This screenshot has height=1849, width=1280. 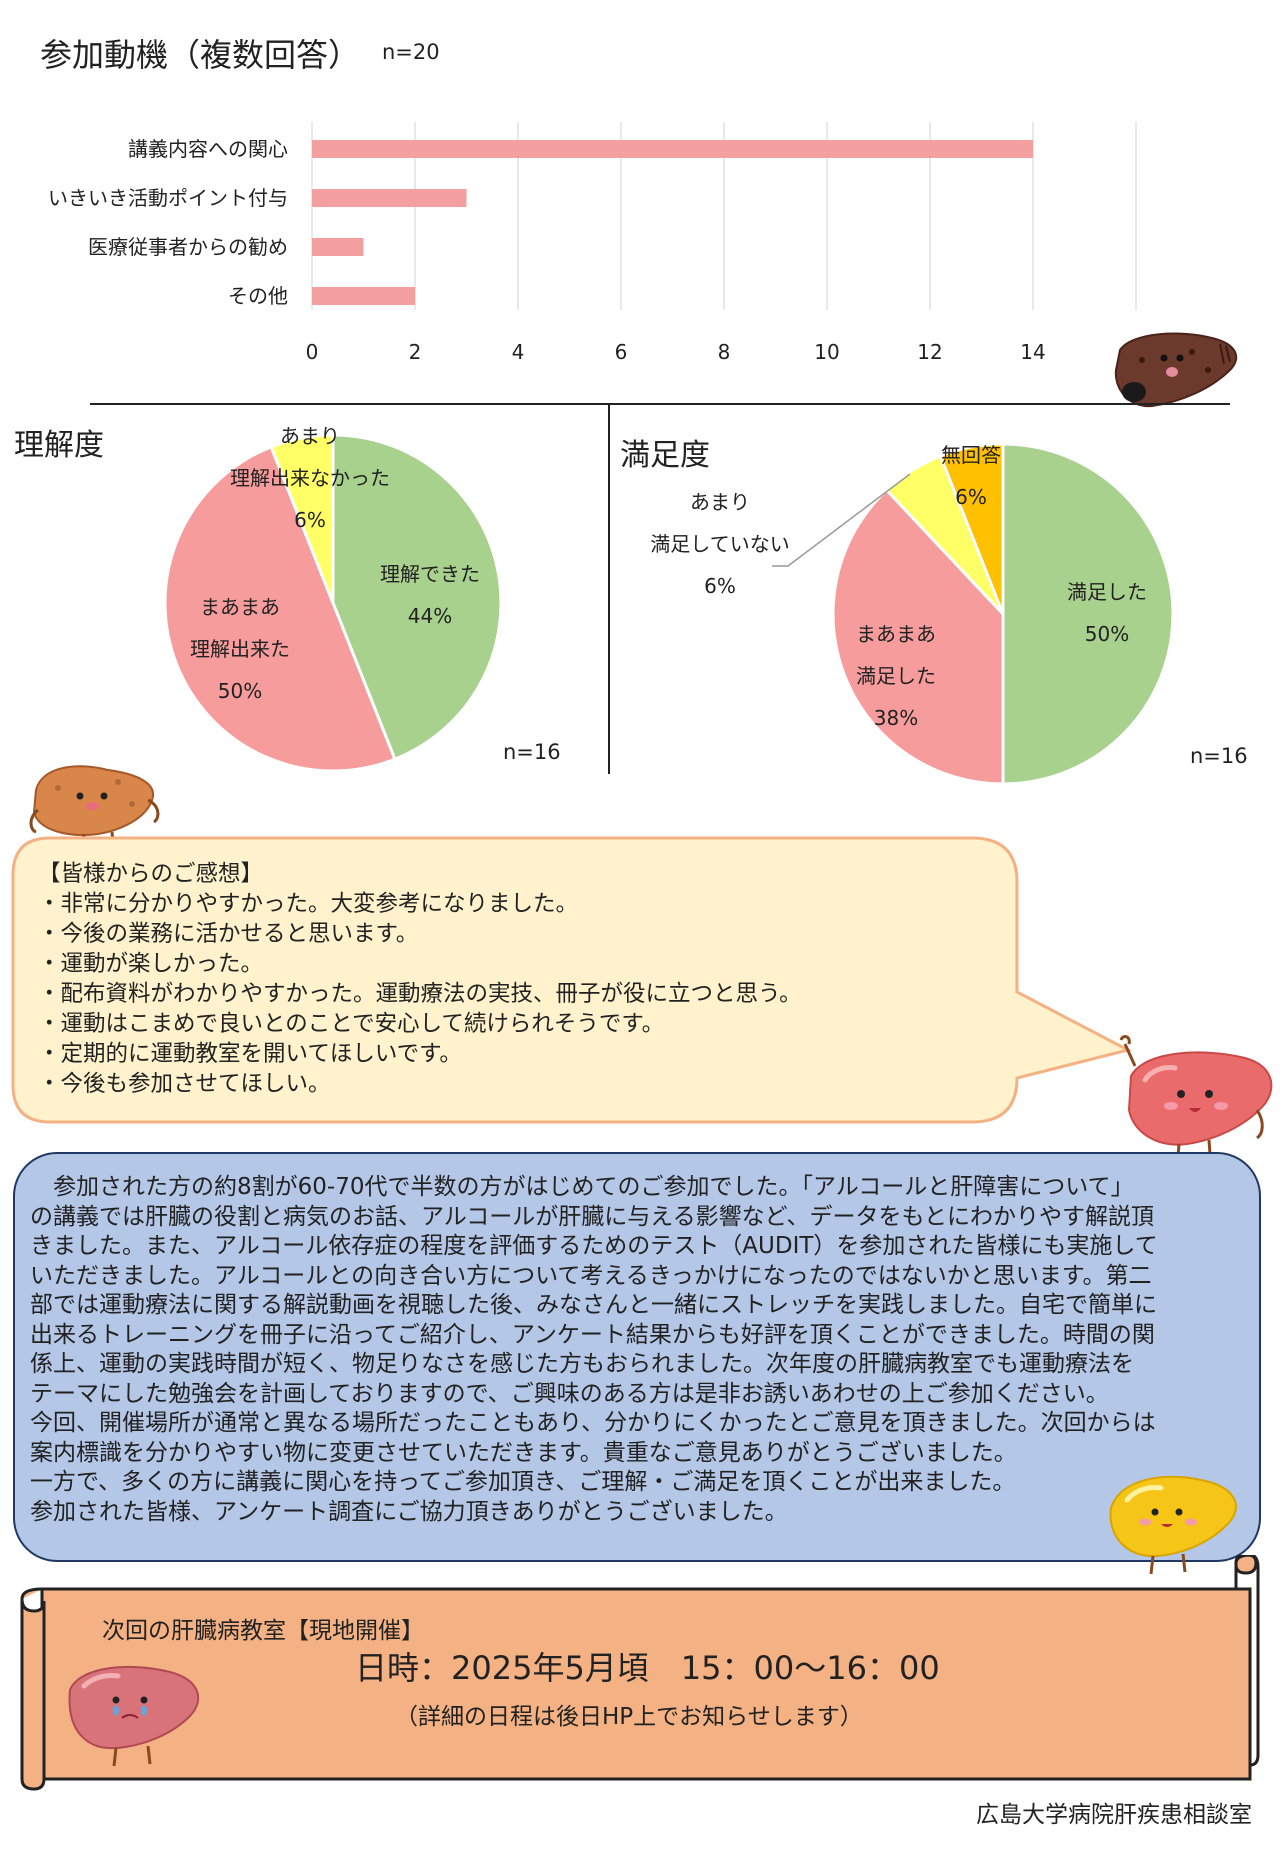 I want to click on pie-label: 理解出来なかった, so click(x=310, y=478).